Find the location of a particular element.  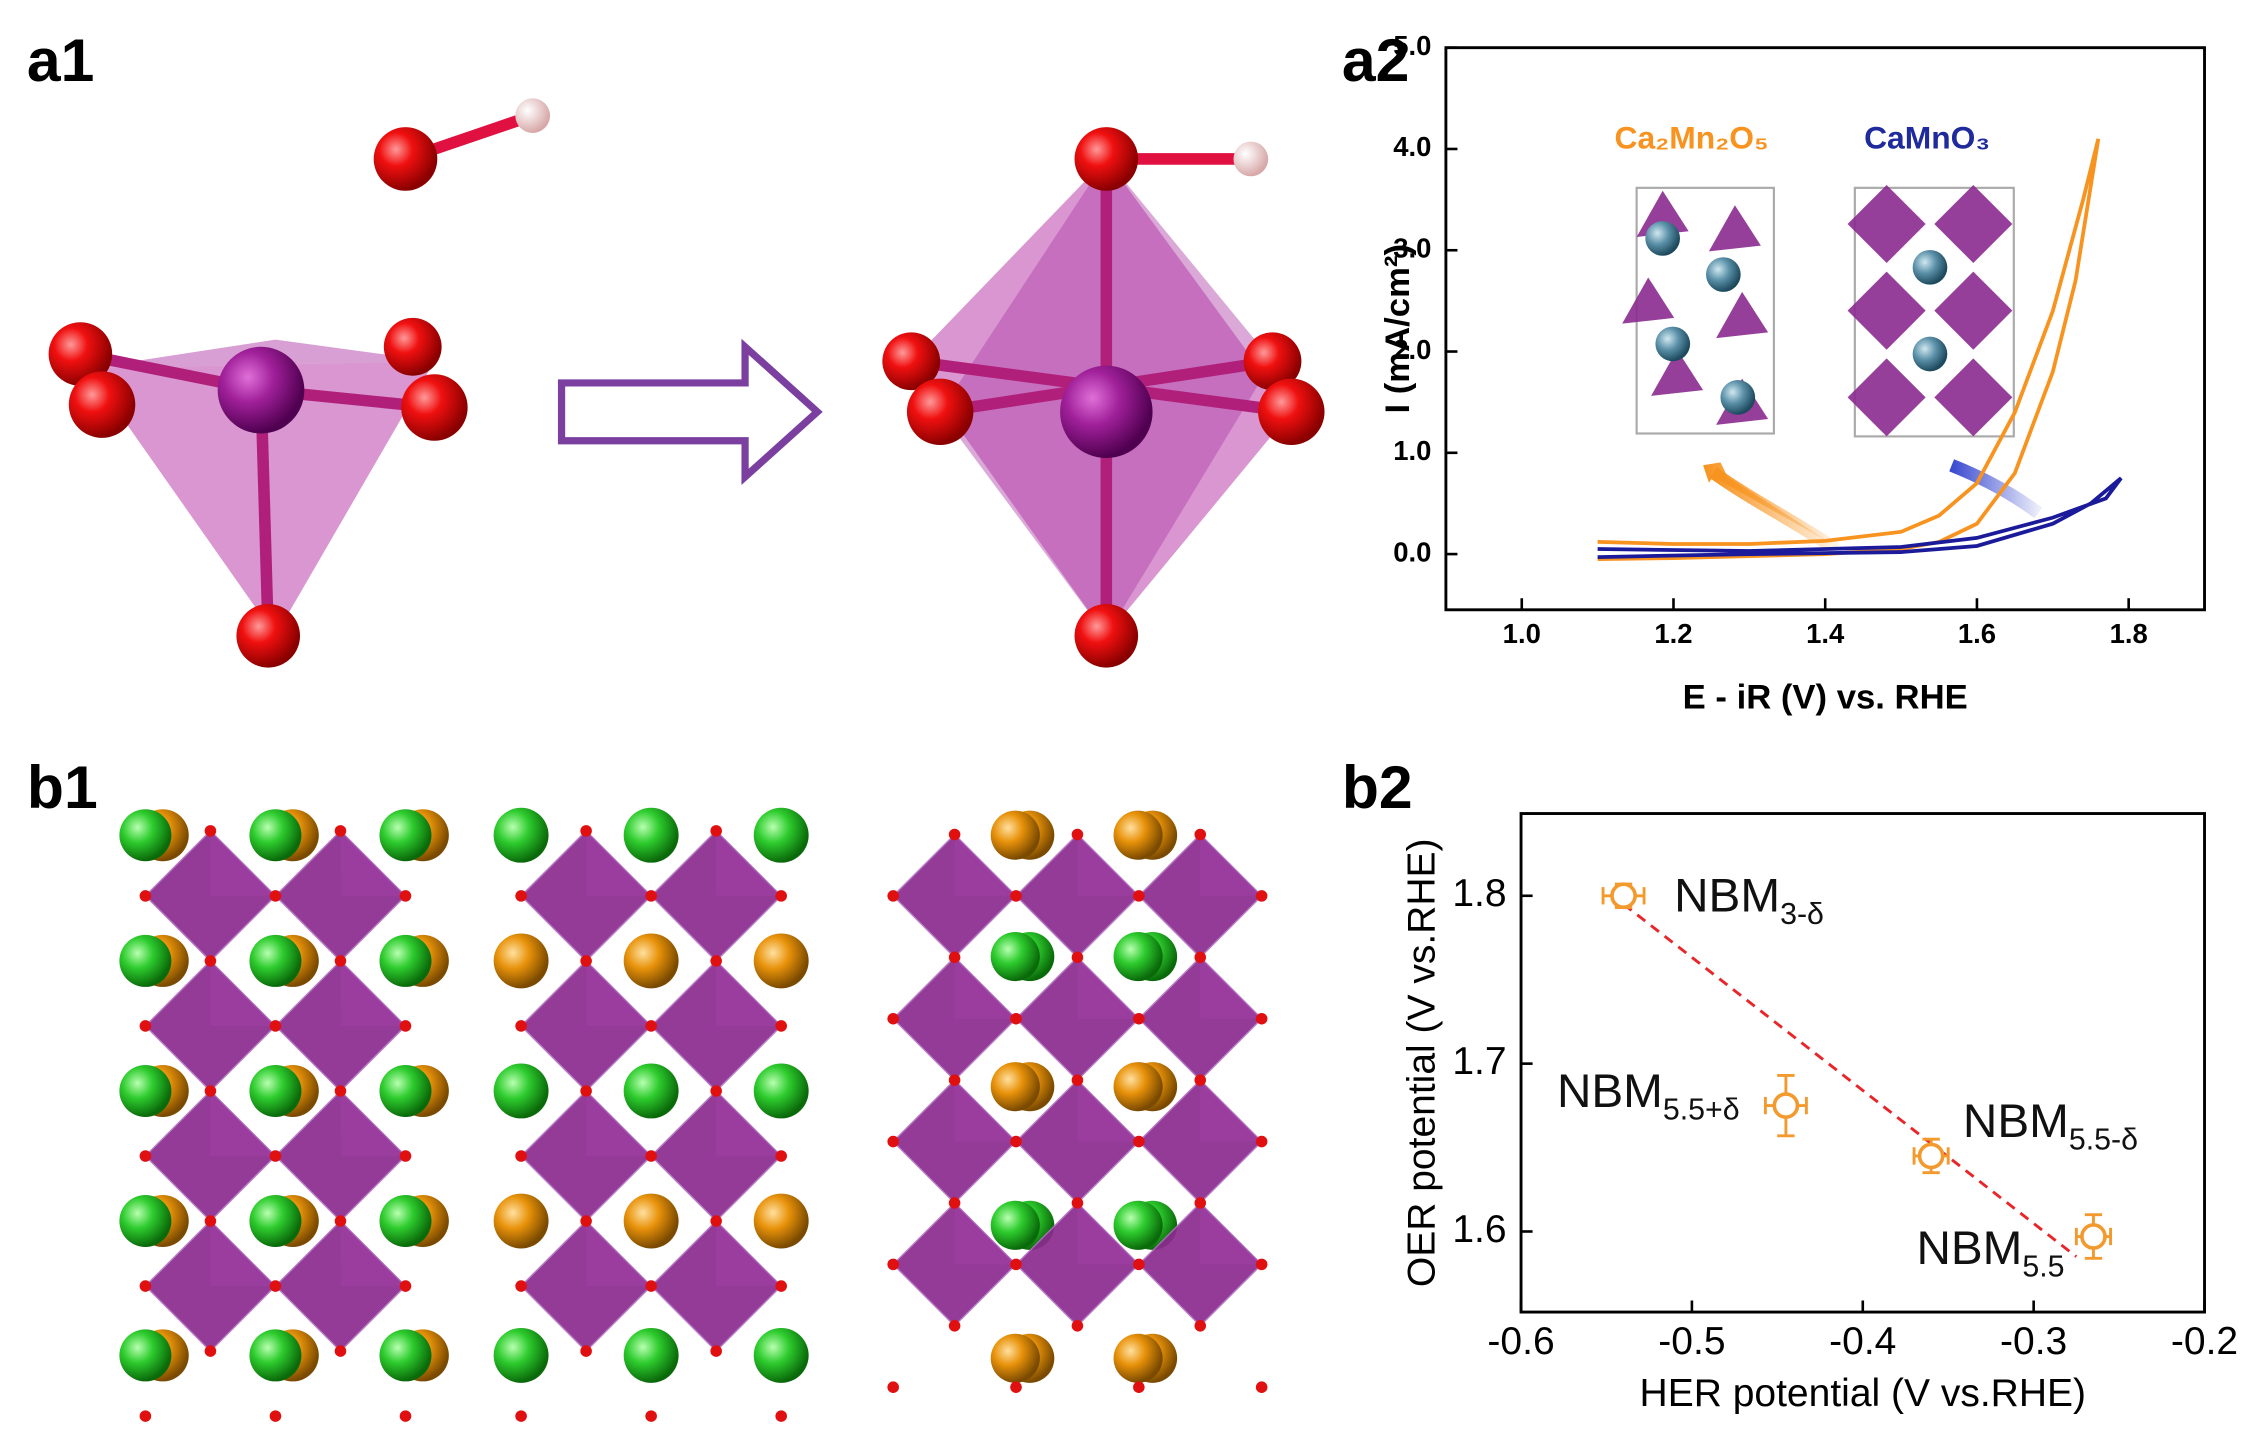

x-tick-label: 1.4 is located at coordinates (1825, 633).